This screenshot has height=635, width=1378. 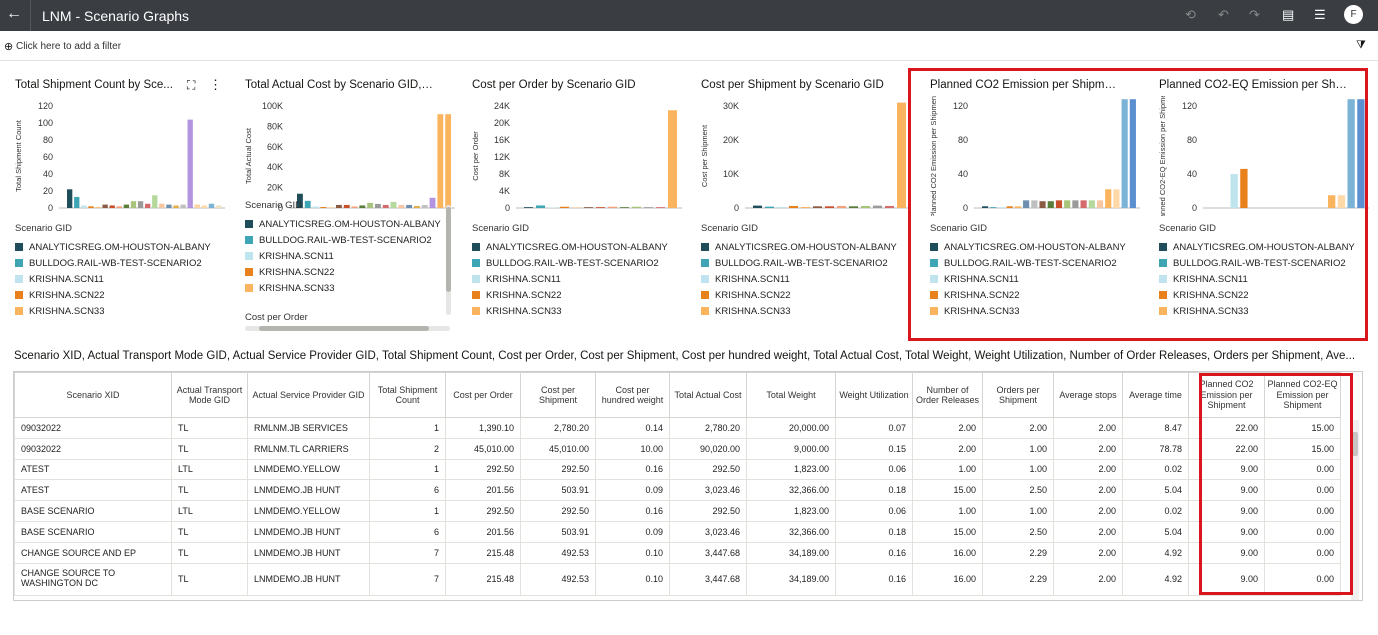 What do you see at coordinates (191, 85) in the screenshot?
I see `expand-icon: ⛶` at bounding box center [191, 85].